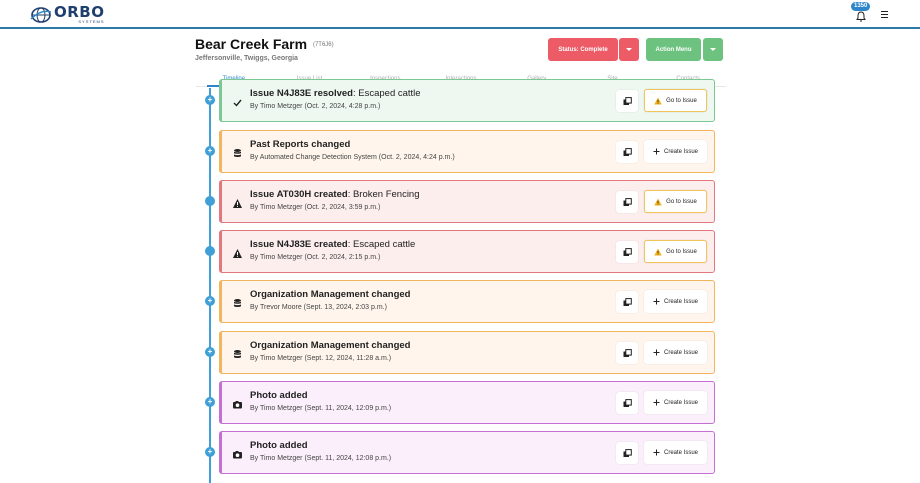  What do you see at coordinates (299, 244) in the screenshot?
I see `event-title-bold: Issue N4J83E created` at bounding box center [299, 244].